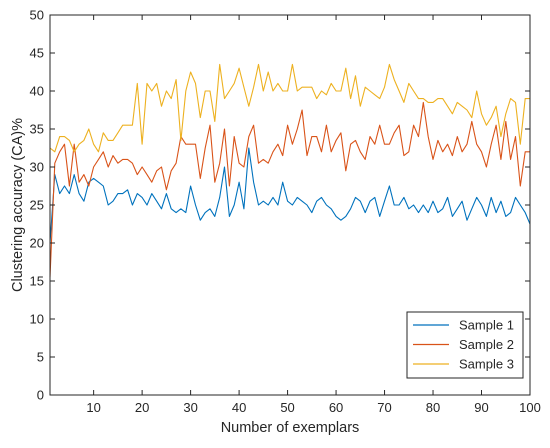  What do you see at coordinates (486, 364) in the screenshot?
I see `legend-label-3: Sample 3` at bounding box center [486, 364].